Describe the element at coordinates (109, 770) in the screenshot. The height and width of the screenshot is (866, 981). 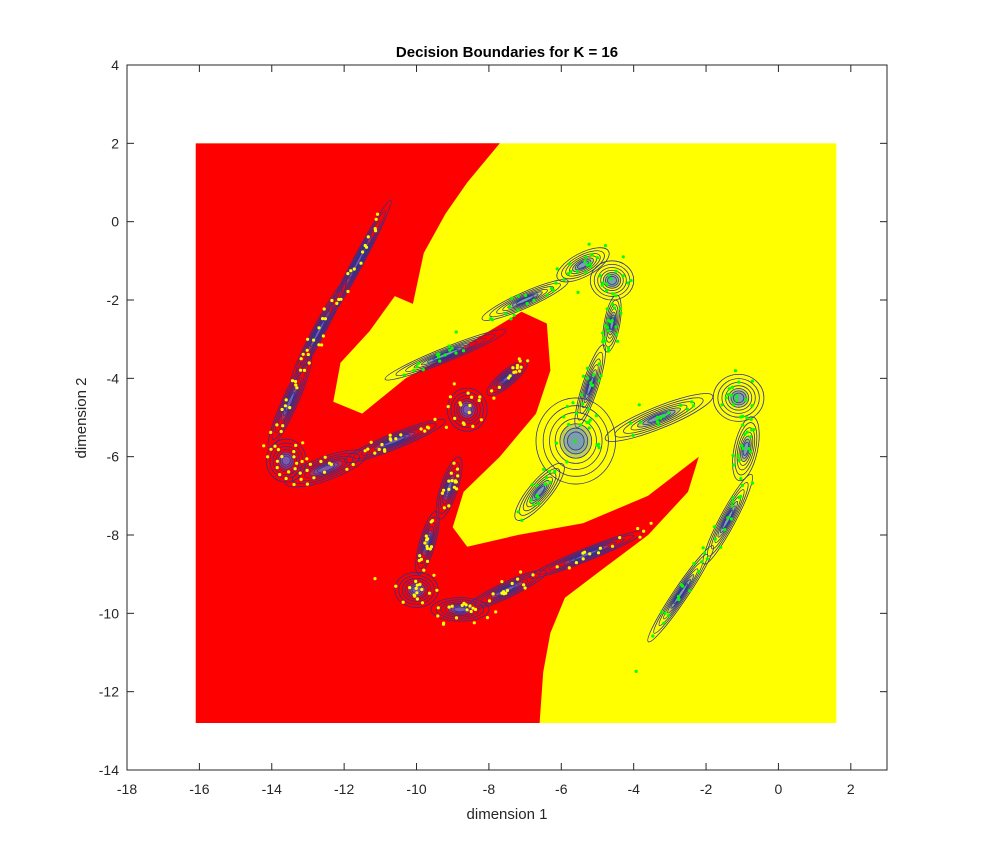
I see `y-tick-label: -14` at that location.